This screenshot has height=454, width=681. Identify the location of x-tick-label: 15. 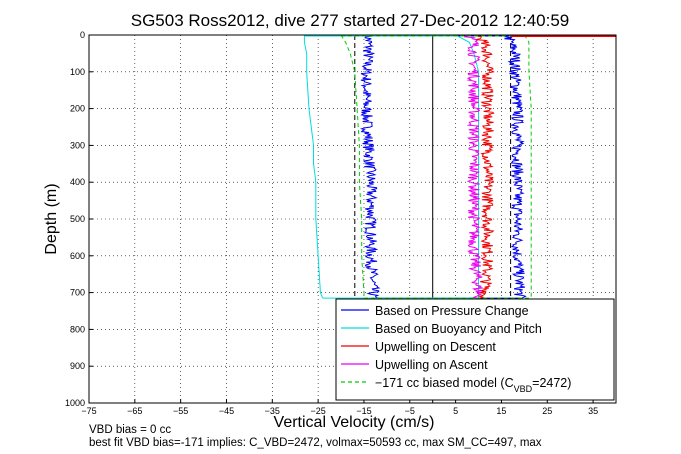
(501, 411).